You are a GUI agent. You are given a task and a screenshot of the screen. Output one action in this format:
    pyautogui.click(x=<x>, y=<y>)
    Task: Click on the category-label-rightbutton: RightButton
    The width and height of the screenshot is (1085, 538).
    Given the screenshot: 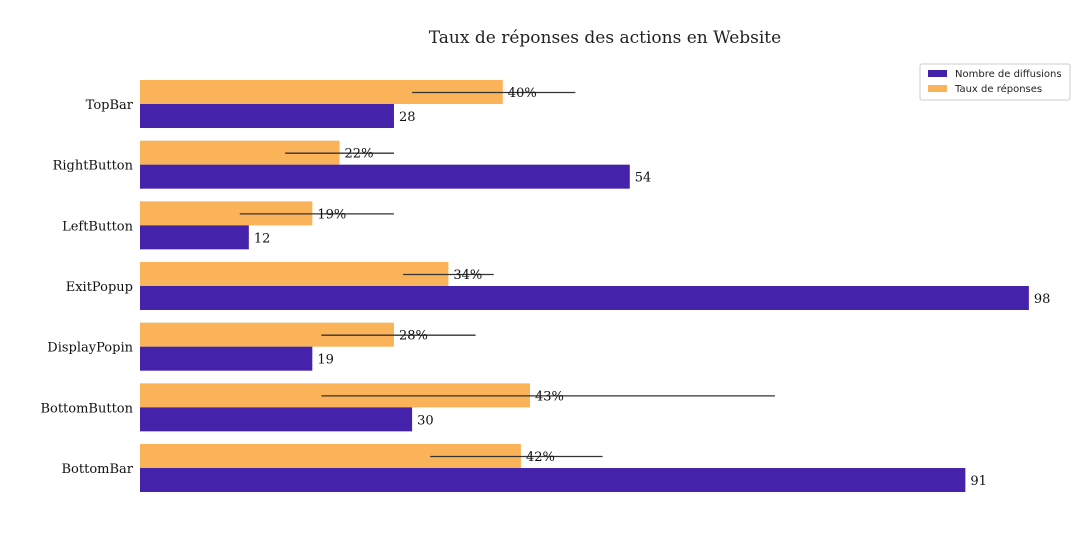 What is the action you would take?
    pyautogui.click(x=93, y=166)
    